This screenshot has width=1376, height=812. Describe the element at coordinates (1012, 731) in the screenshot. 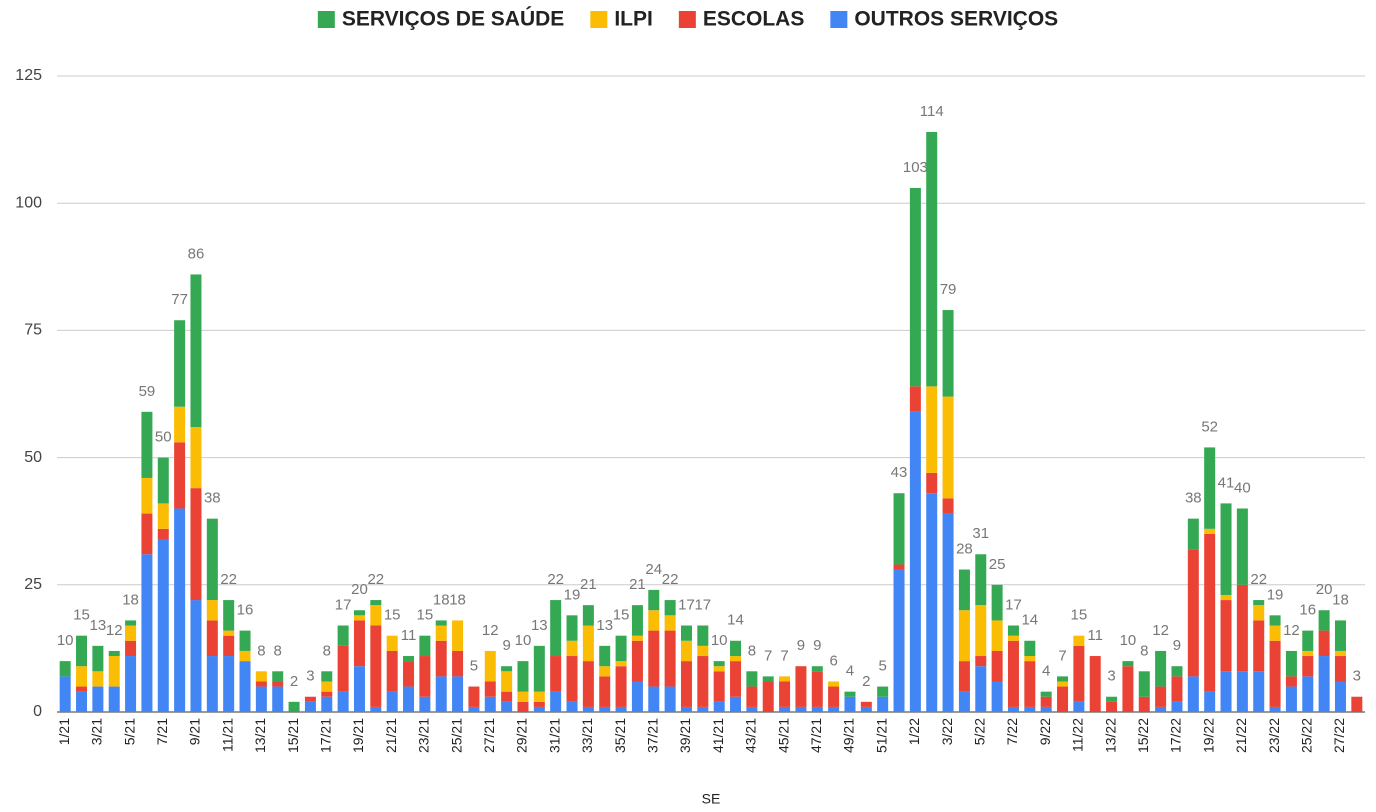

I see `x-tick-label: 7/22` at that location.